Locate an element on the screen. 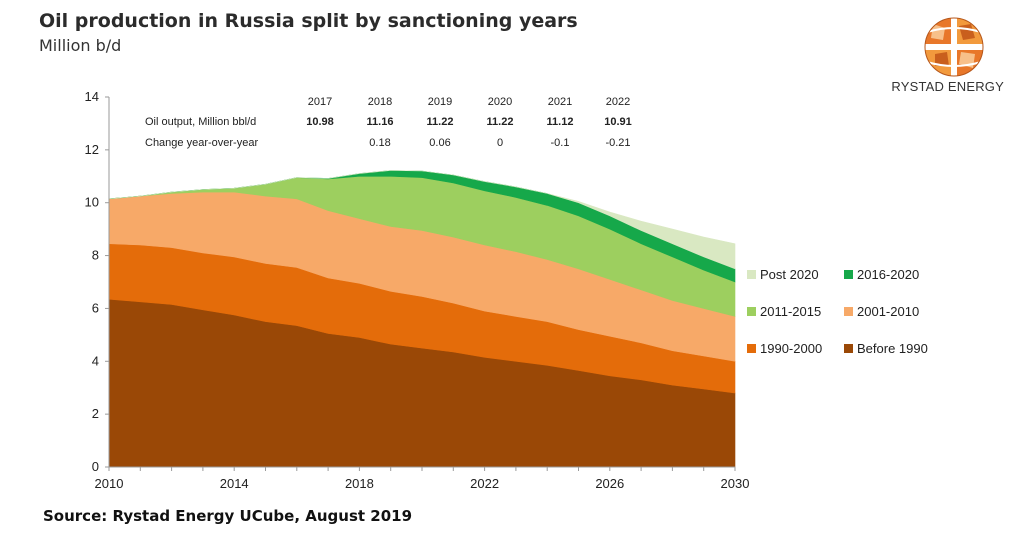  y-tick-label: 0 is located at coordinates (95, 466).